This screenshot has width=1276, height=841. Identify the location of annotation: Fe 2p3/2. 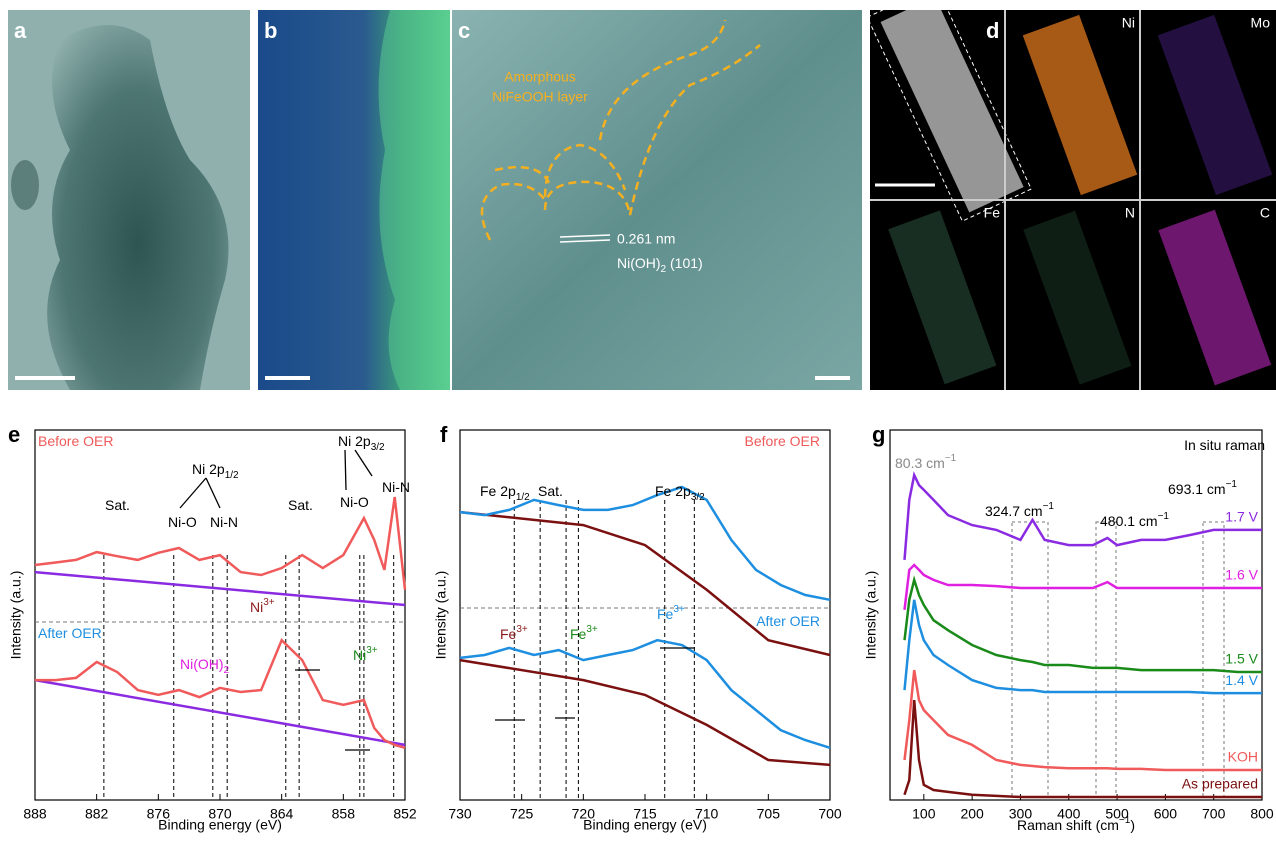
(680, 493).